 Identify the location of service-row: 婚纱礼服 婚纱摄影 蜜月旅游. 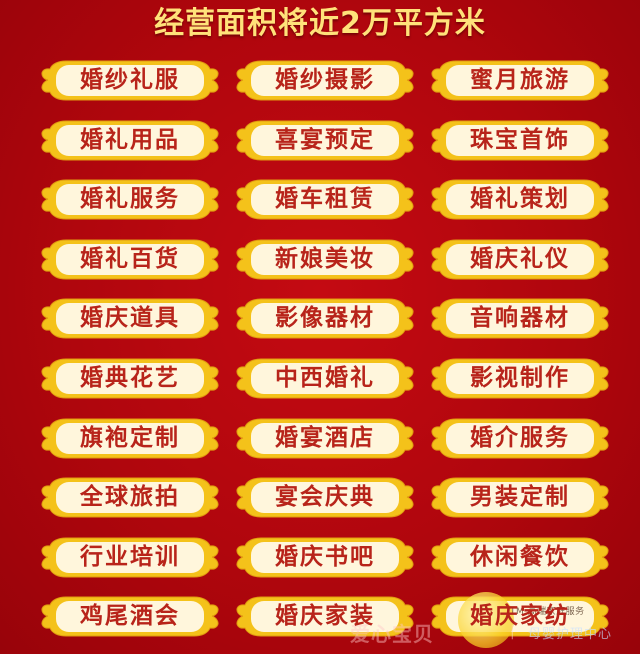
(325, 80).